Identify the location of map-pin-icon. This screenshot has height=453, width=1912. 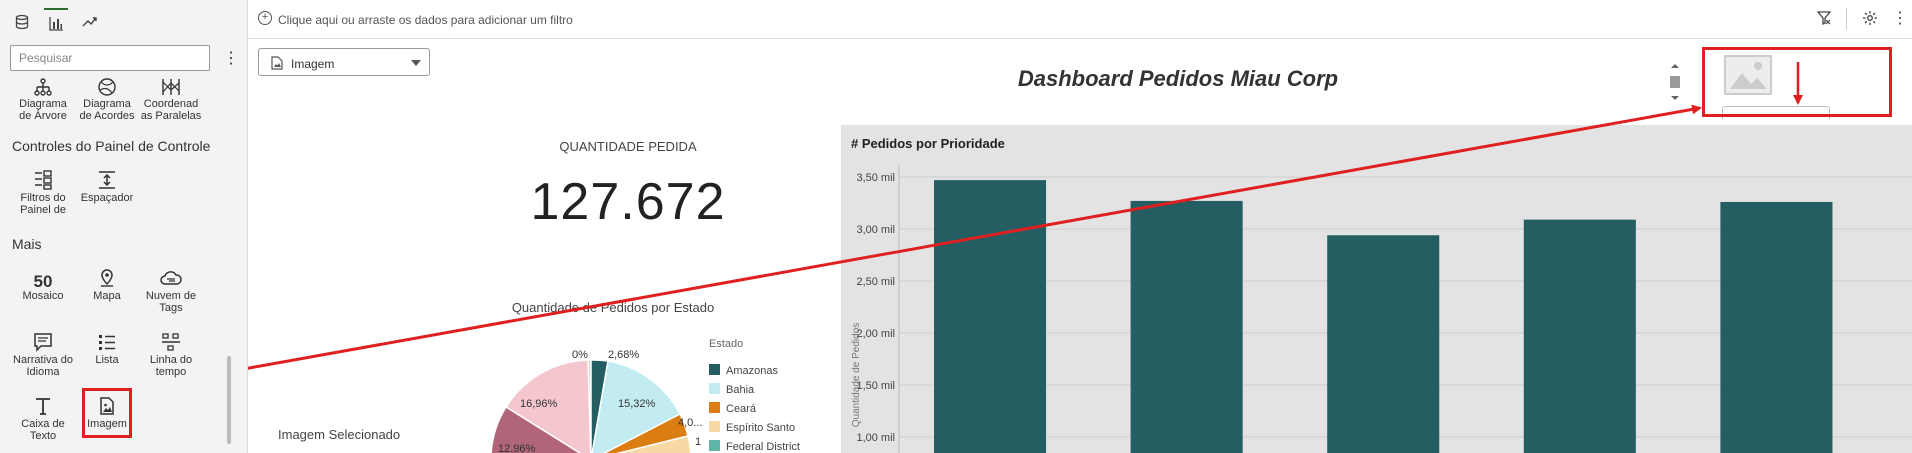
(107, 278).